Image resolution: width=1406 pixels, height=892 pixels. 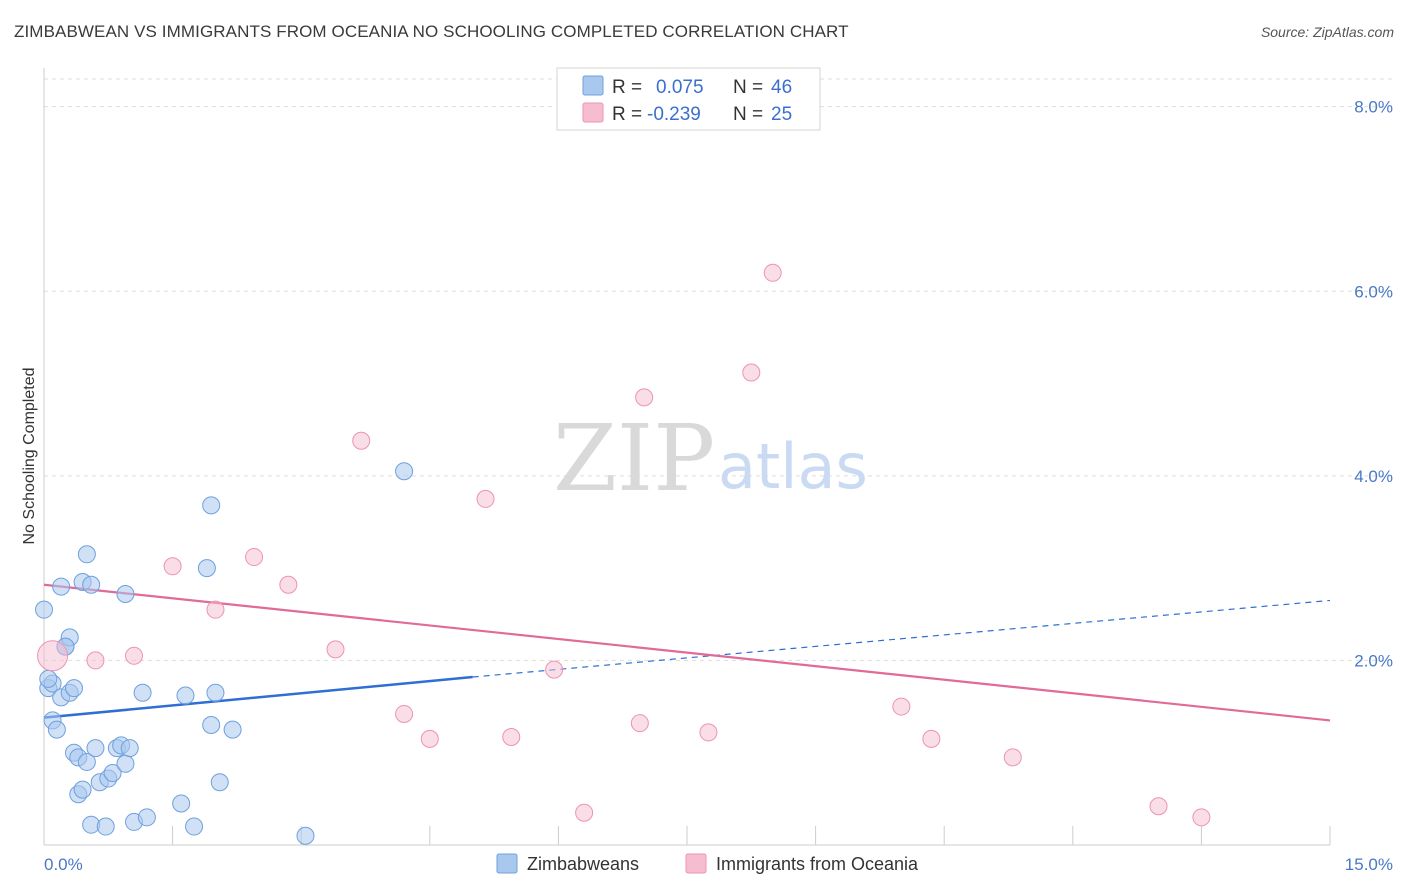 I want to click on trend-lines, so click(x=687, y=652).